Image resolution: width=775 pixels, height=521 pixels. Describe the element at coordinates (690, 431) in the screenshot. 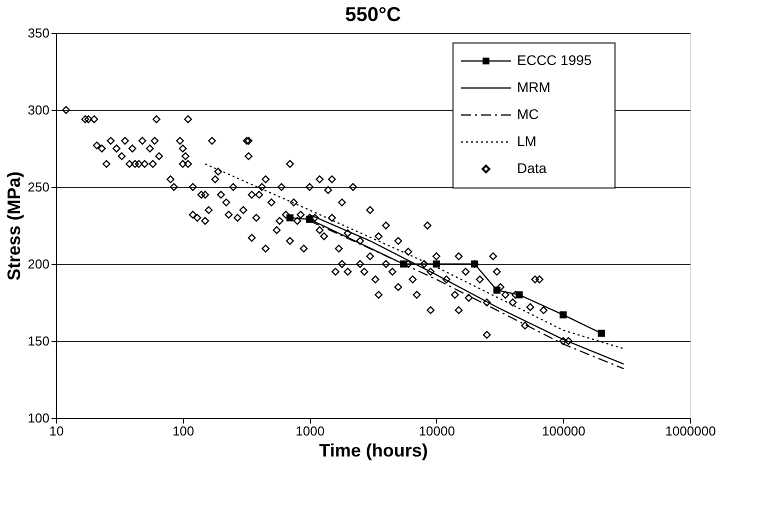

I see `x-tick-label: 1000000` at that location.